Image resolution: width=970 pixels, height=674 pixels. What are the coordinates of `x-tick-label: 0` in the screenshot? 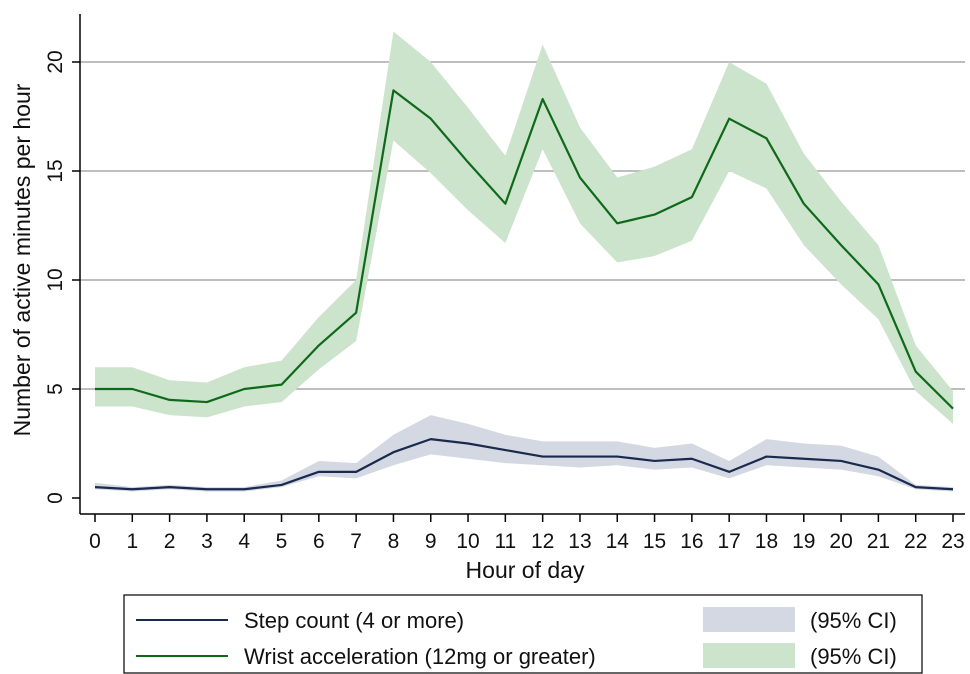 It's located at (95, 541).